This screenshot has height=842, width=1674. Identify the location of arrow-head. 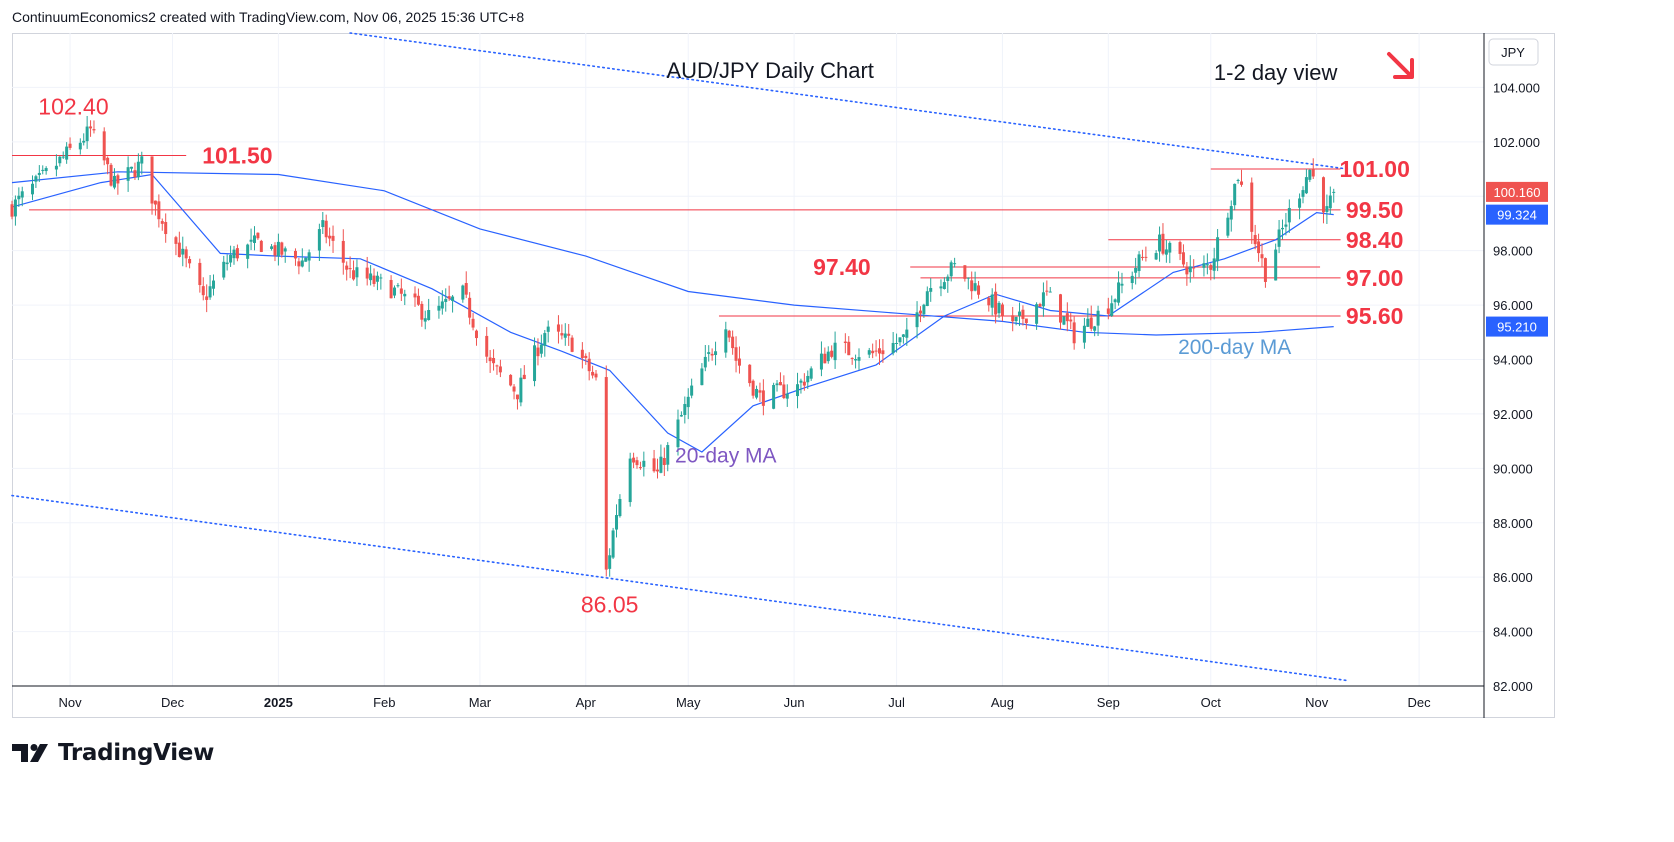
(1403, 68).